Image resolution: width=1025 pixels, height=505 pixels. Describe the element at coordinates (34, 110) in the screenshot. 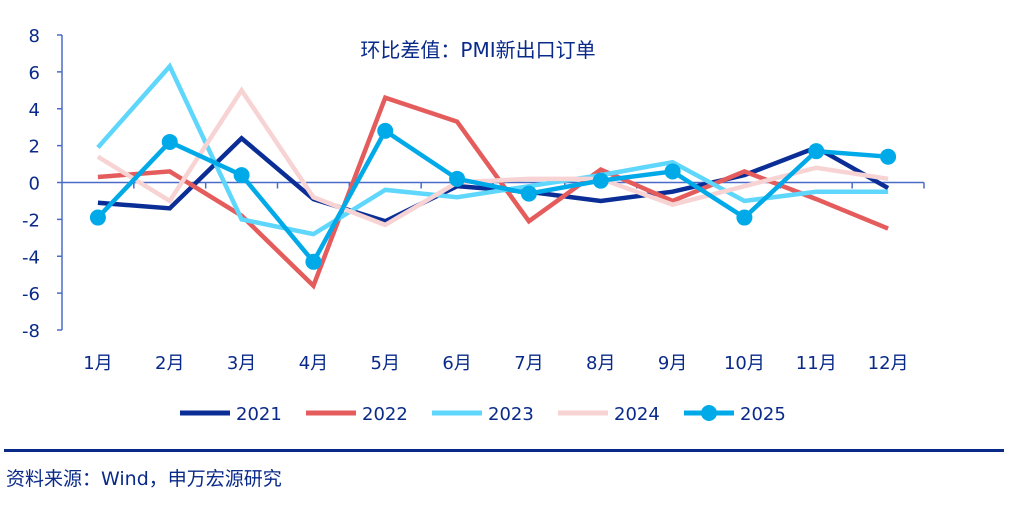

I see `y-tick-label: 4` at that location.